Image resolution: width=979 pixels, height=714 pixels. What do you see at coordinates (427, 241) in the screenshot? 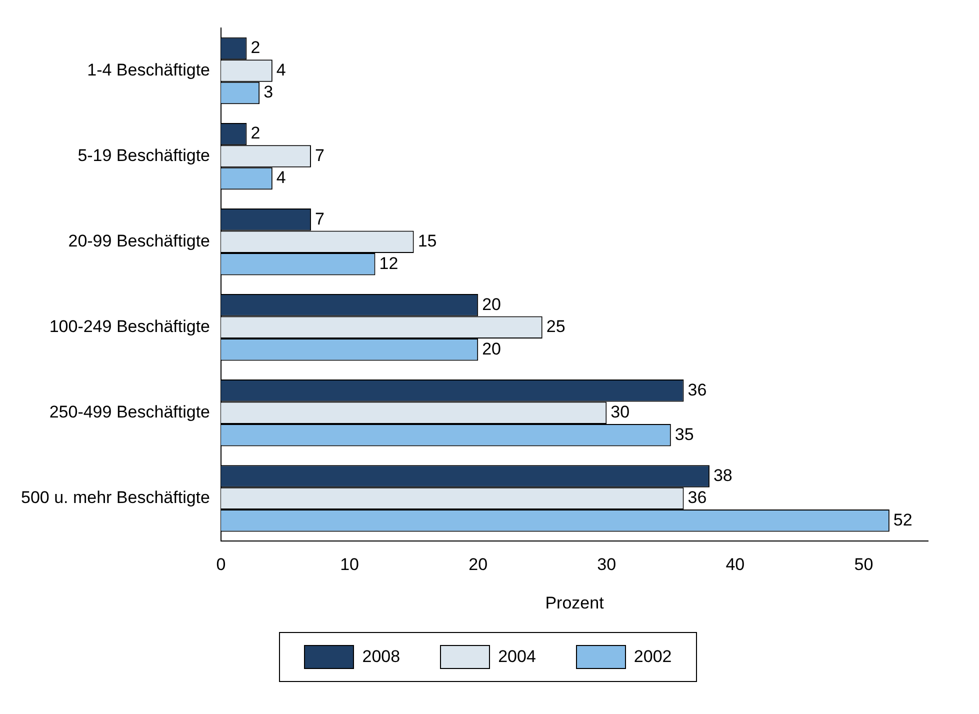
I see `data-label: 15` at bounding box center [427, 241].